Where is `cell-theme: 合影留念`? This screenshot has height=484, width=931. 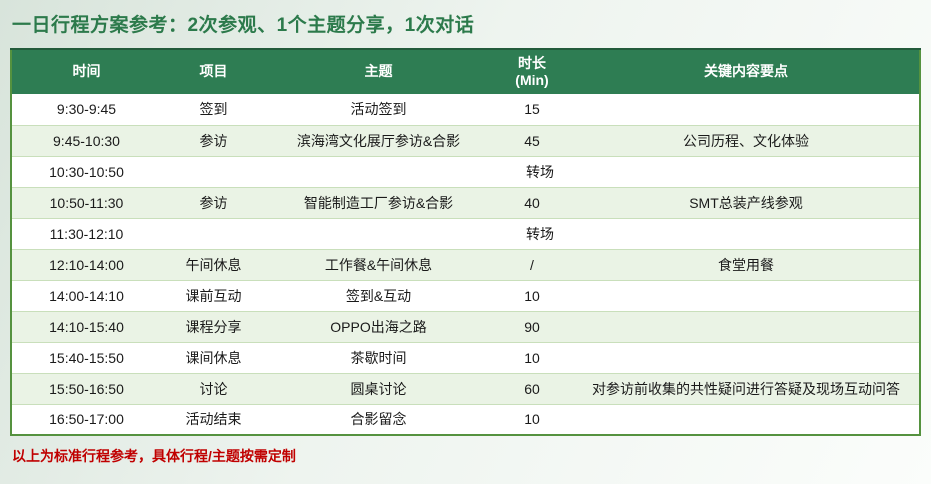 cell-theme: 合影留念 is located at coordinates (378, 419).